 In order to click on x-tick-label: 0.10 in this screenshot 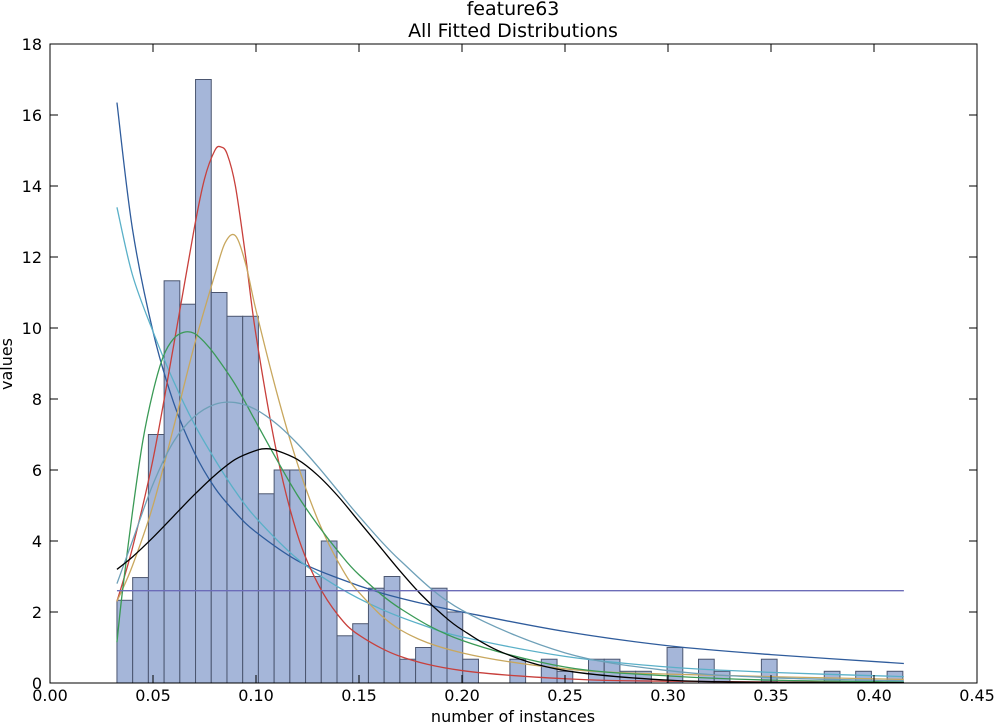, I will do `click(256, 695)`.